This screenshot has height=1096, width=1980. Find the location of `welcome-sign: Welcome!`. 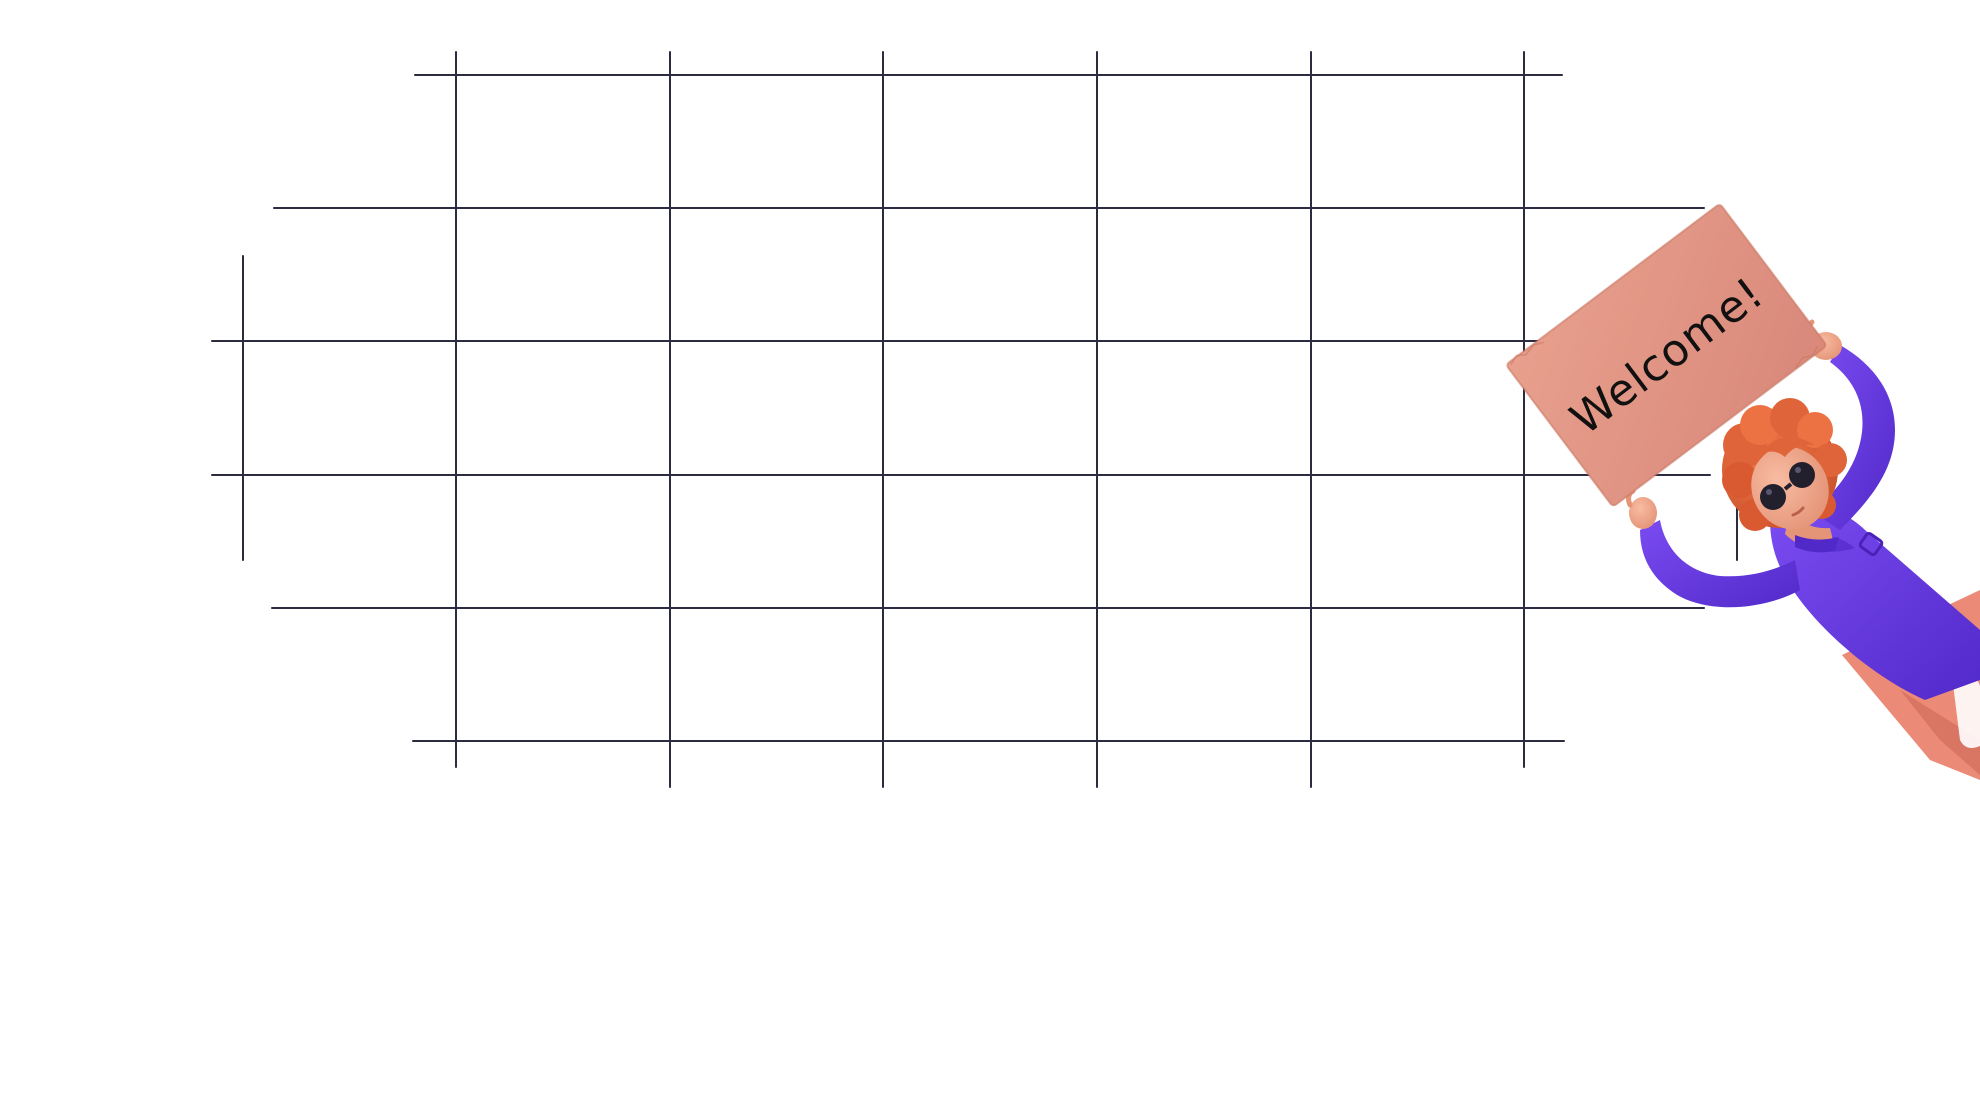

welcome-sign: Welcome! is located at coordinates (1666, 355).